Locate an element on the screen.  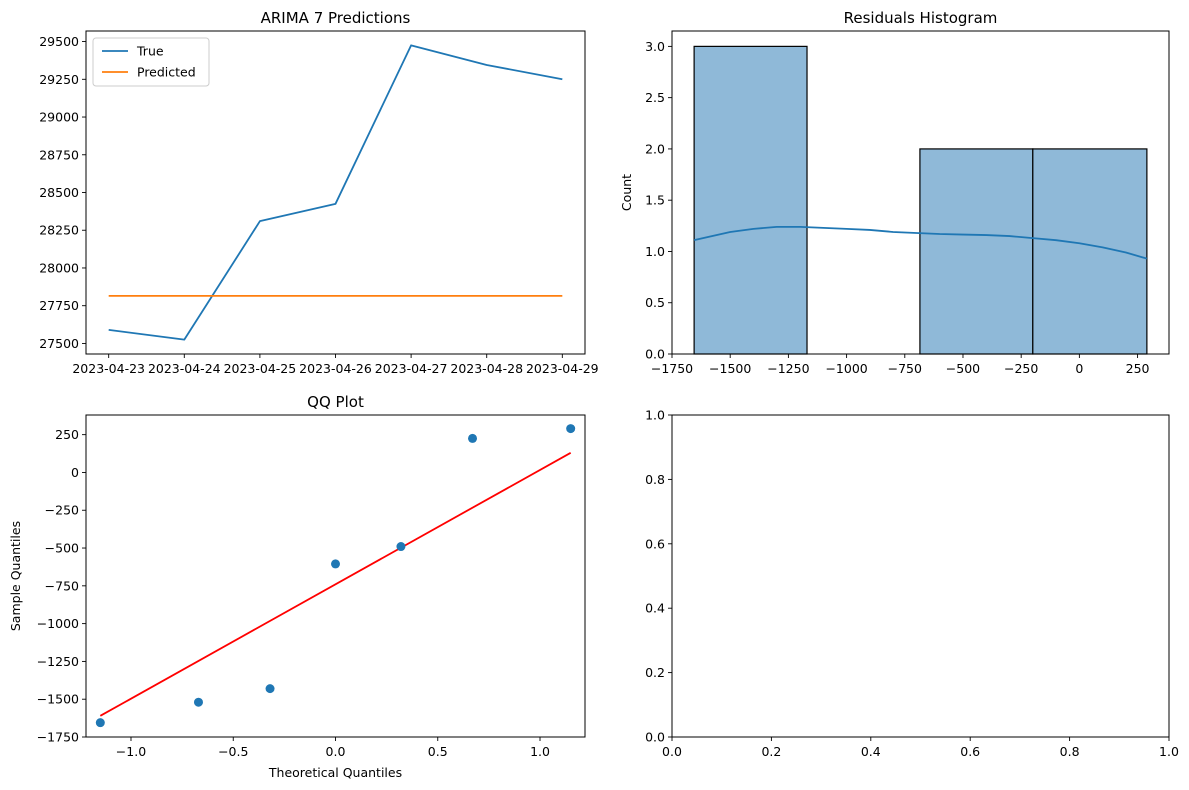
y-tick-label: 27500 is located at coordinates (59, 343).